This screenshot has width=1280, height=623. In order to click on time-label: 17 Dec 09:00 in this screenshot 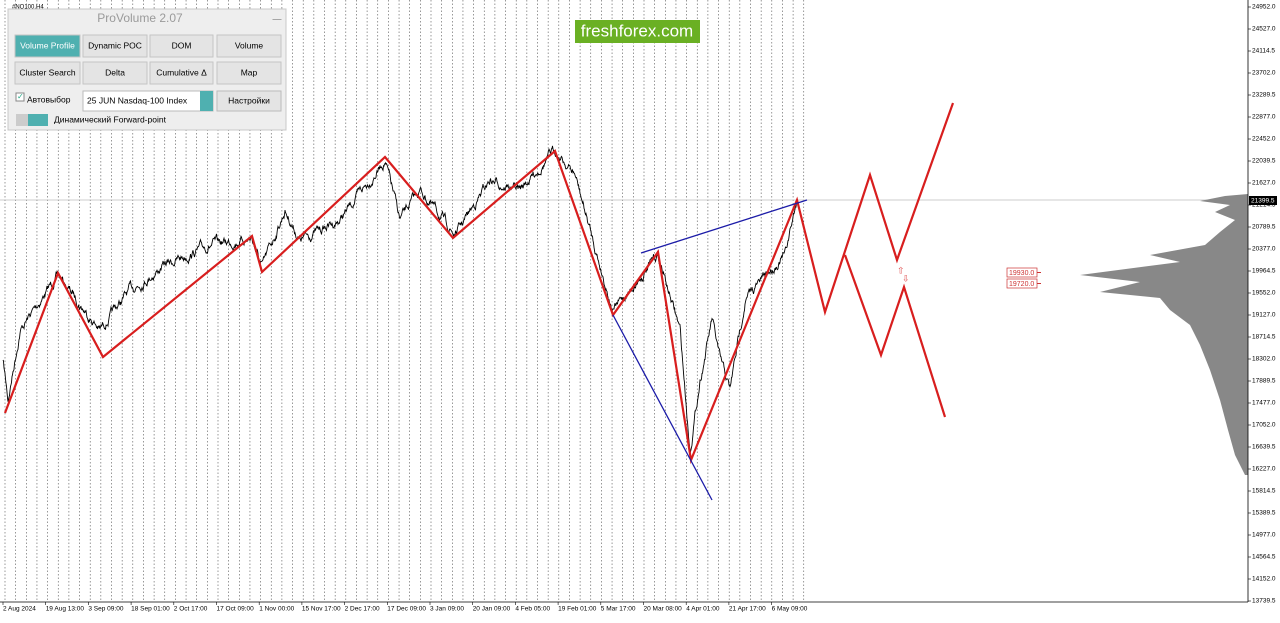, I will do `click(406, 609)`.